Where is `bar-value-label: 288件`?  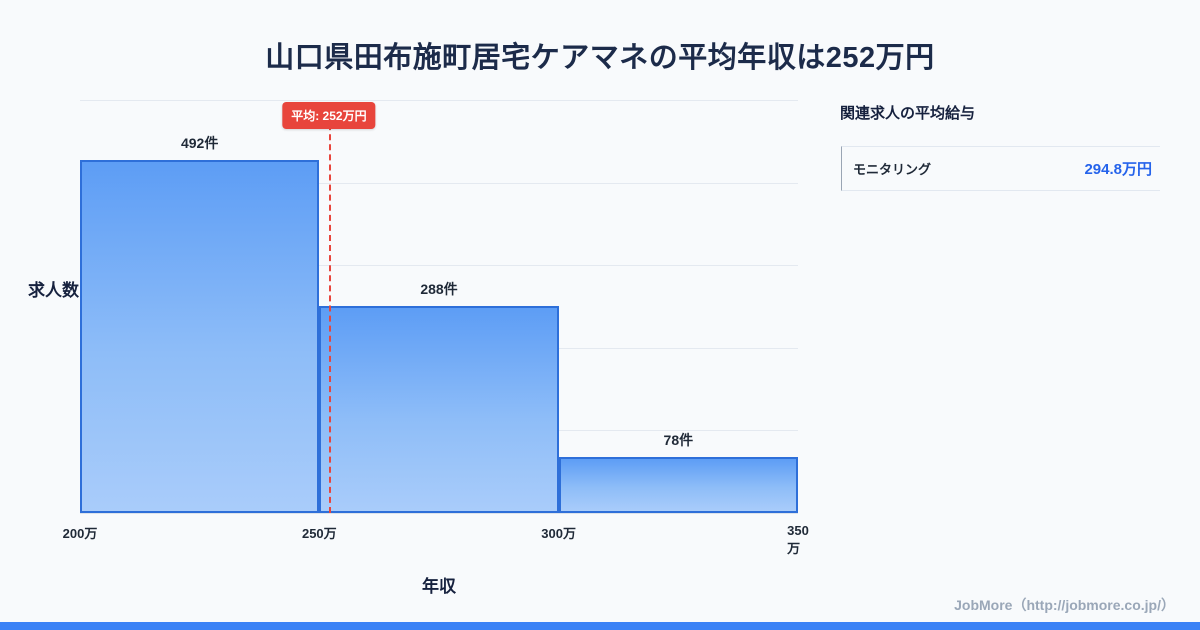 bar-value-label: 288件 is located at coordinates (439, 289).